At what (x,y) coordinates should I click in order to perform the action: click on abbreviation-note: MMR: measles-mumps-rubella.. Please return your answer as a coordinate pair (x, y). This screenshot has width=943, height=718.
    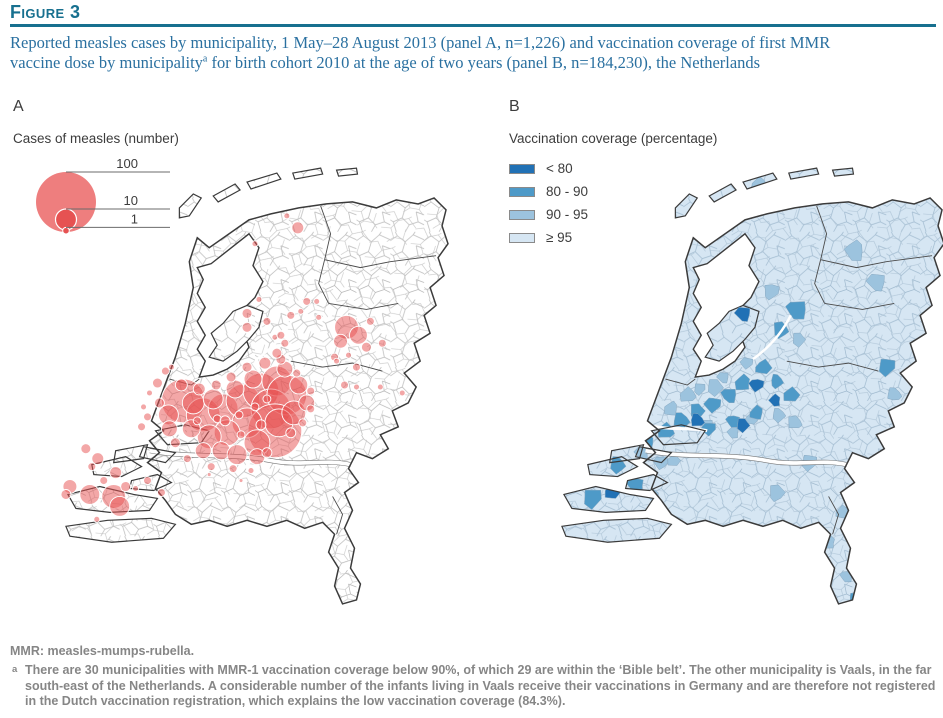
    Looking at the image, I should click on (102, 651).